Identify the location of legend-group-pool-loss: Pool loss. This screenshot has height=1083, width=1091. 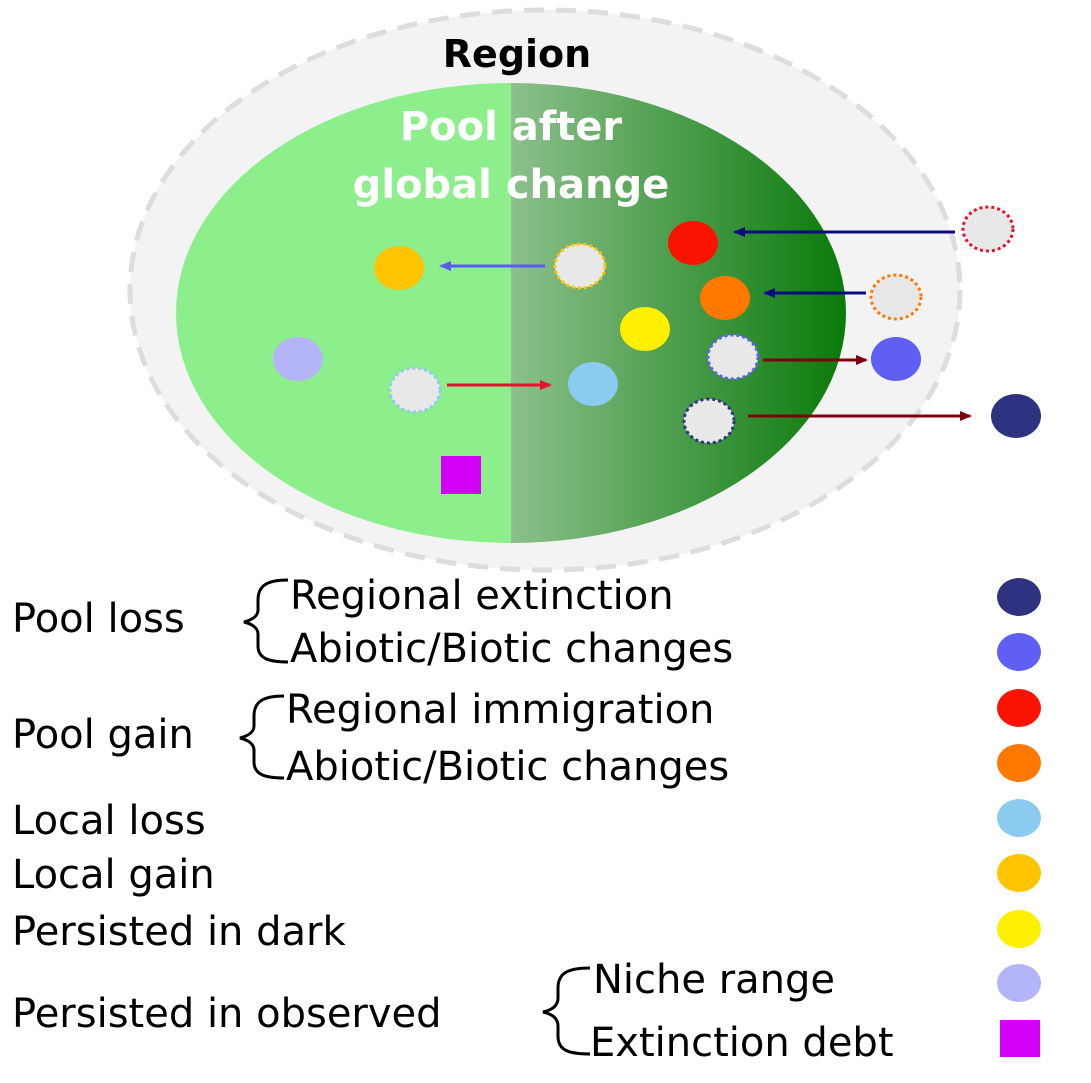
(98, 619).